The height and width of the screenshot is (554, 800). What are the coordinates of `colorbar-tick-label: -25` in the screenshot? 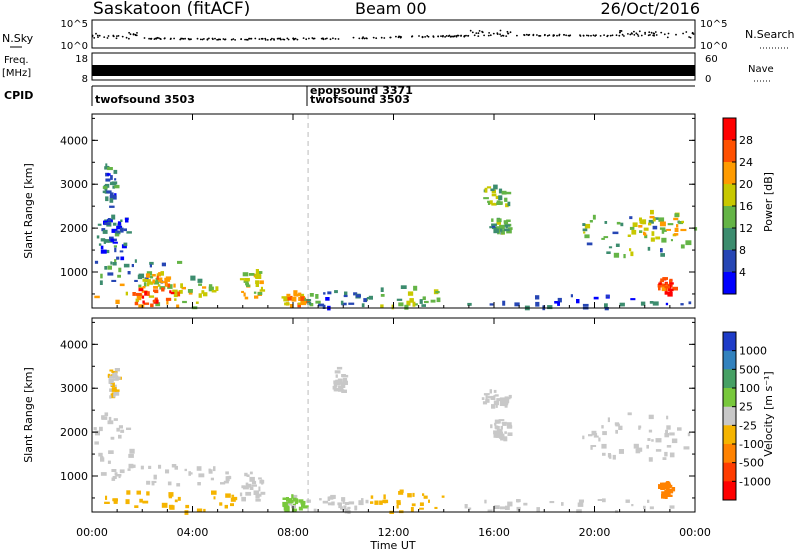 It's located at (748, 425).